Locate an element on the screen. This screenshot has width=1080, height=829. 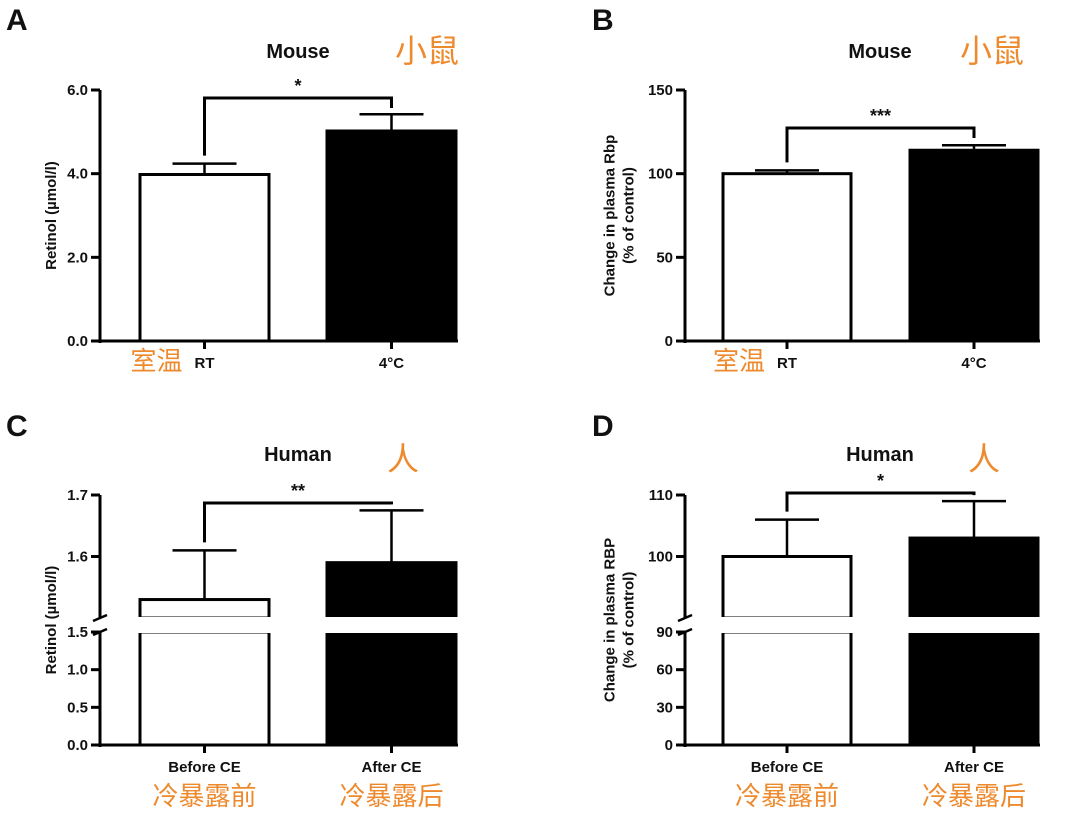
significance-label: *** is located at coordinates (880, 116).